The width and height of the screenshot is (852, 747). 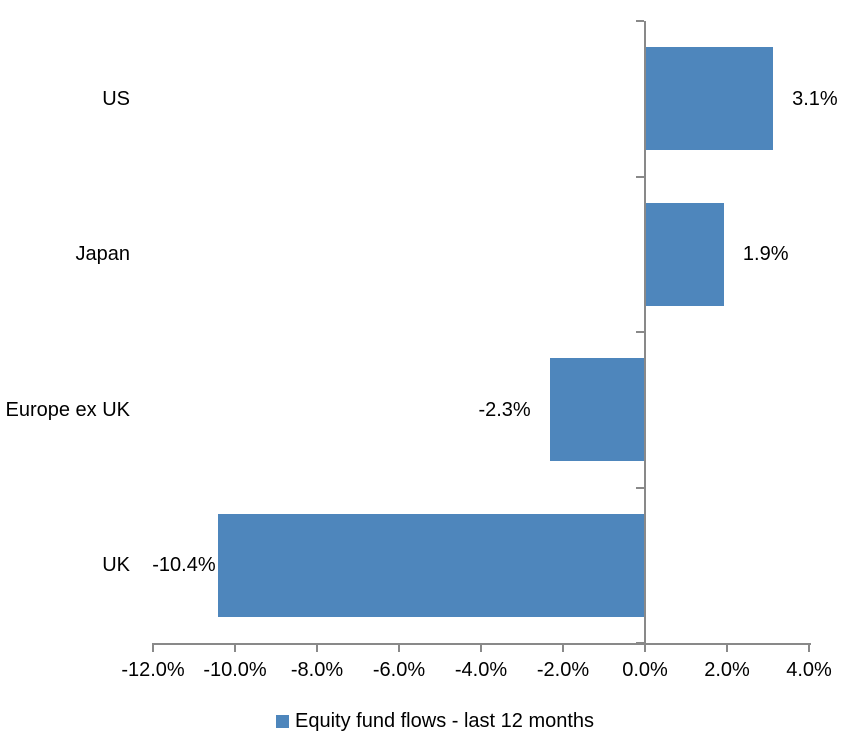 I want to click on category-label-japan: Japan, so click(x=103, y=254).